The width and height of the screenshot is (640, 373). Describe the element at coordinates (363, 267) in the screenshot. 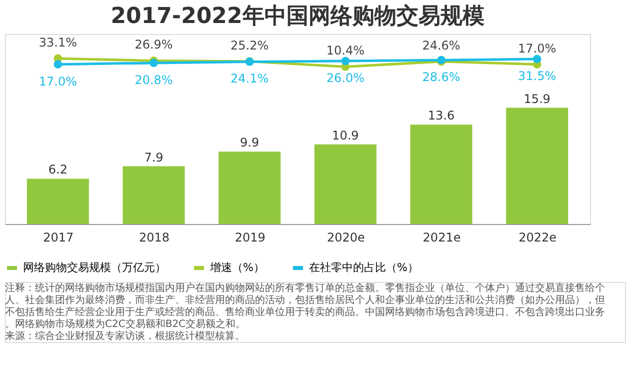

I see `legend-label: 在社零中的占比（%）` at that location.